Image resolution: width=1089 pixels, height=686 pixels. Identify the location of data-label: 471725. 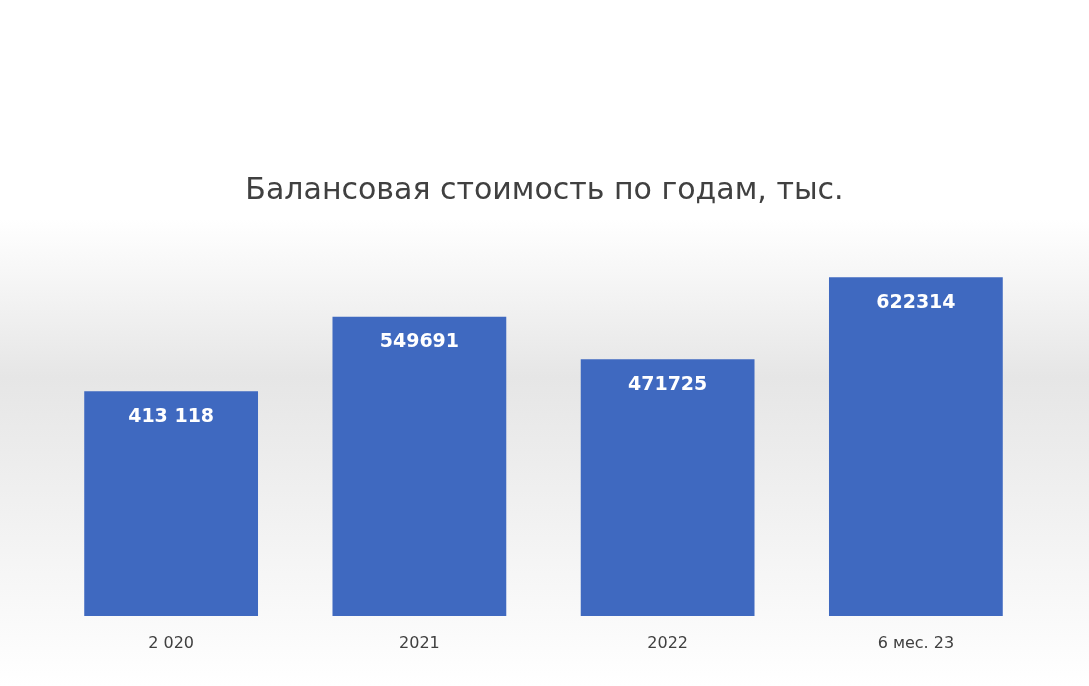
(667, 382).